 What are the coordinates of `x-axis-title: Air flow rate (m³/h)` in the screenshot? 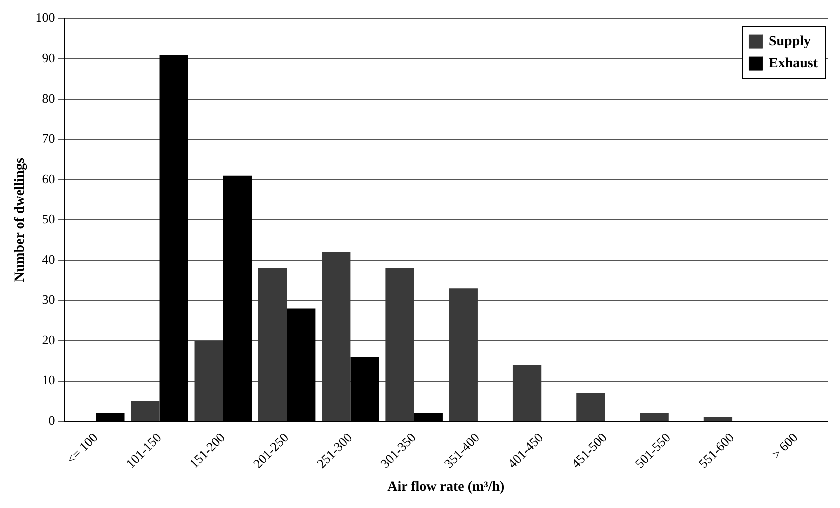 It's located at (447, 488).